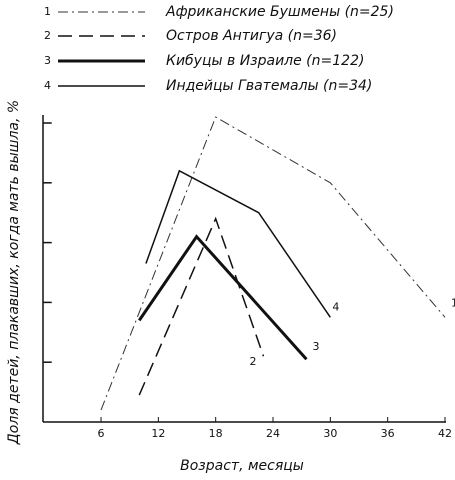  Describe the element at coordinates (269, 86) in the screenshot. I see `legend-label: Индейцы Гватемалы (n=34)` at that location.